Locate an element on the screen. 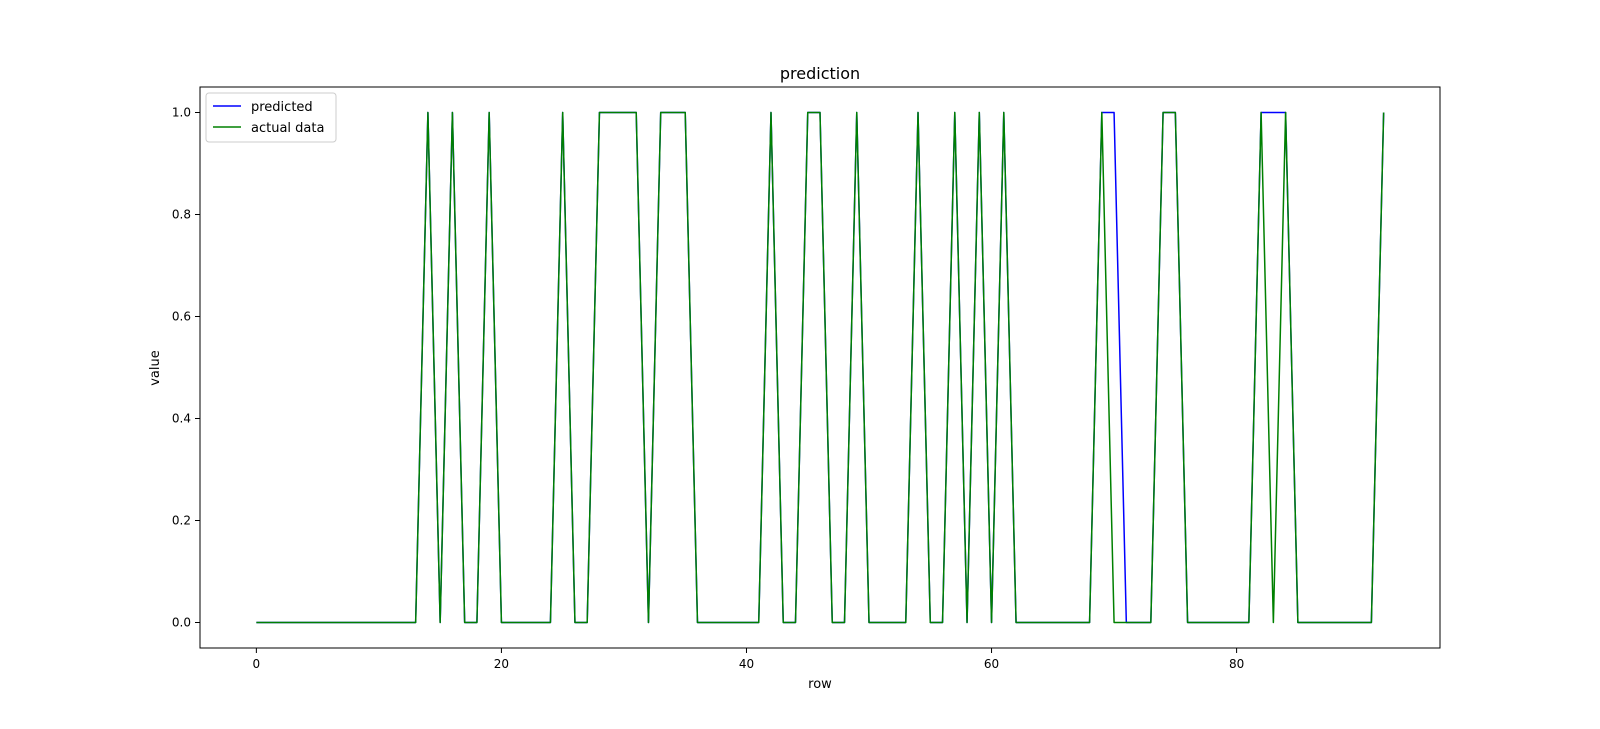  y-tick-label: 0.4 is located at coordinates (181, 419).